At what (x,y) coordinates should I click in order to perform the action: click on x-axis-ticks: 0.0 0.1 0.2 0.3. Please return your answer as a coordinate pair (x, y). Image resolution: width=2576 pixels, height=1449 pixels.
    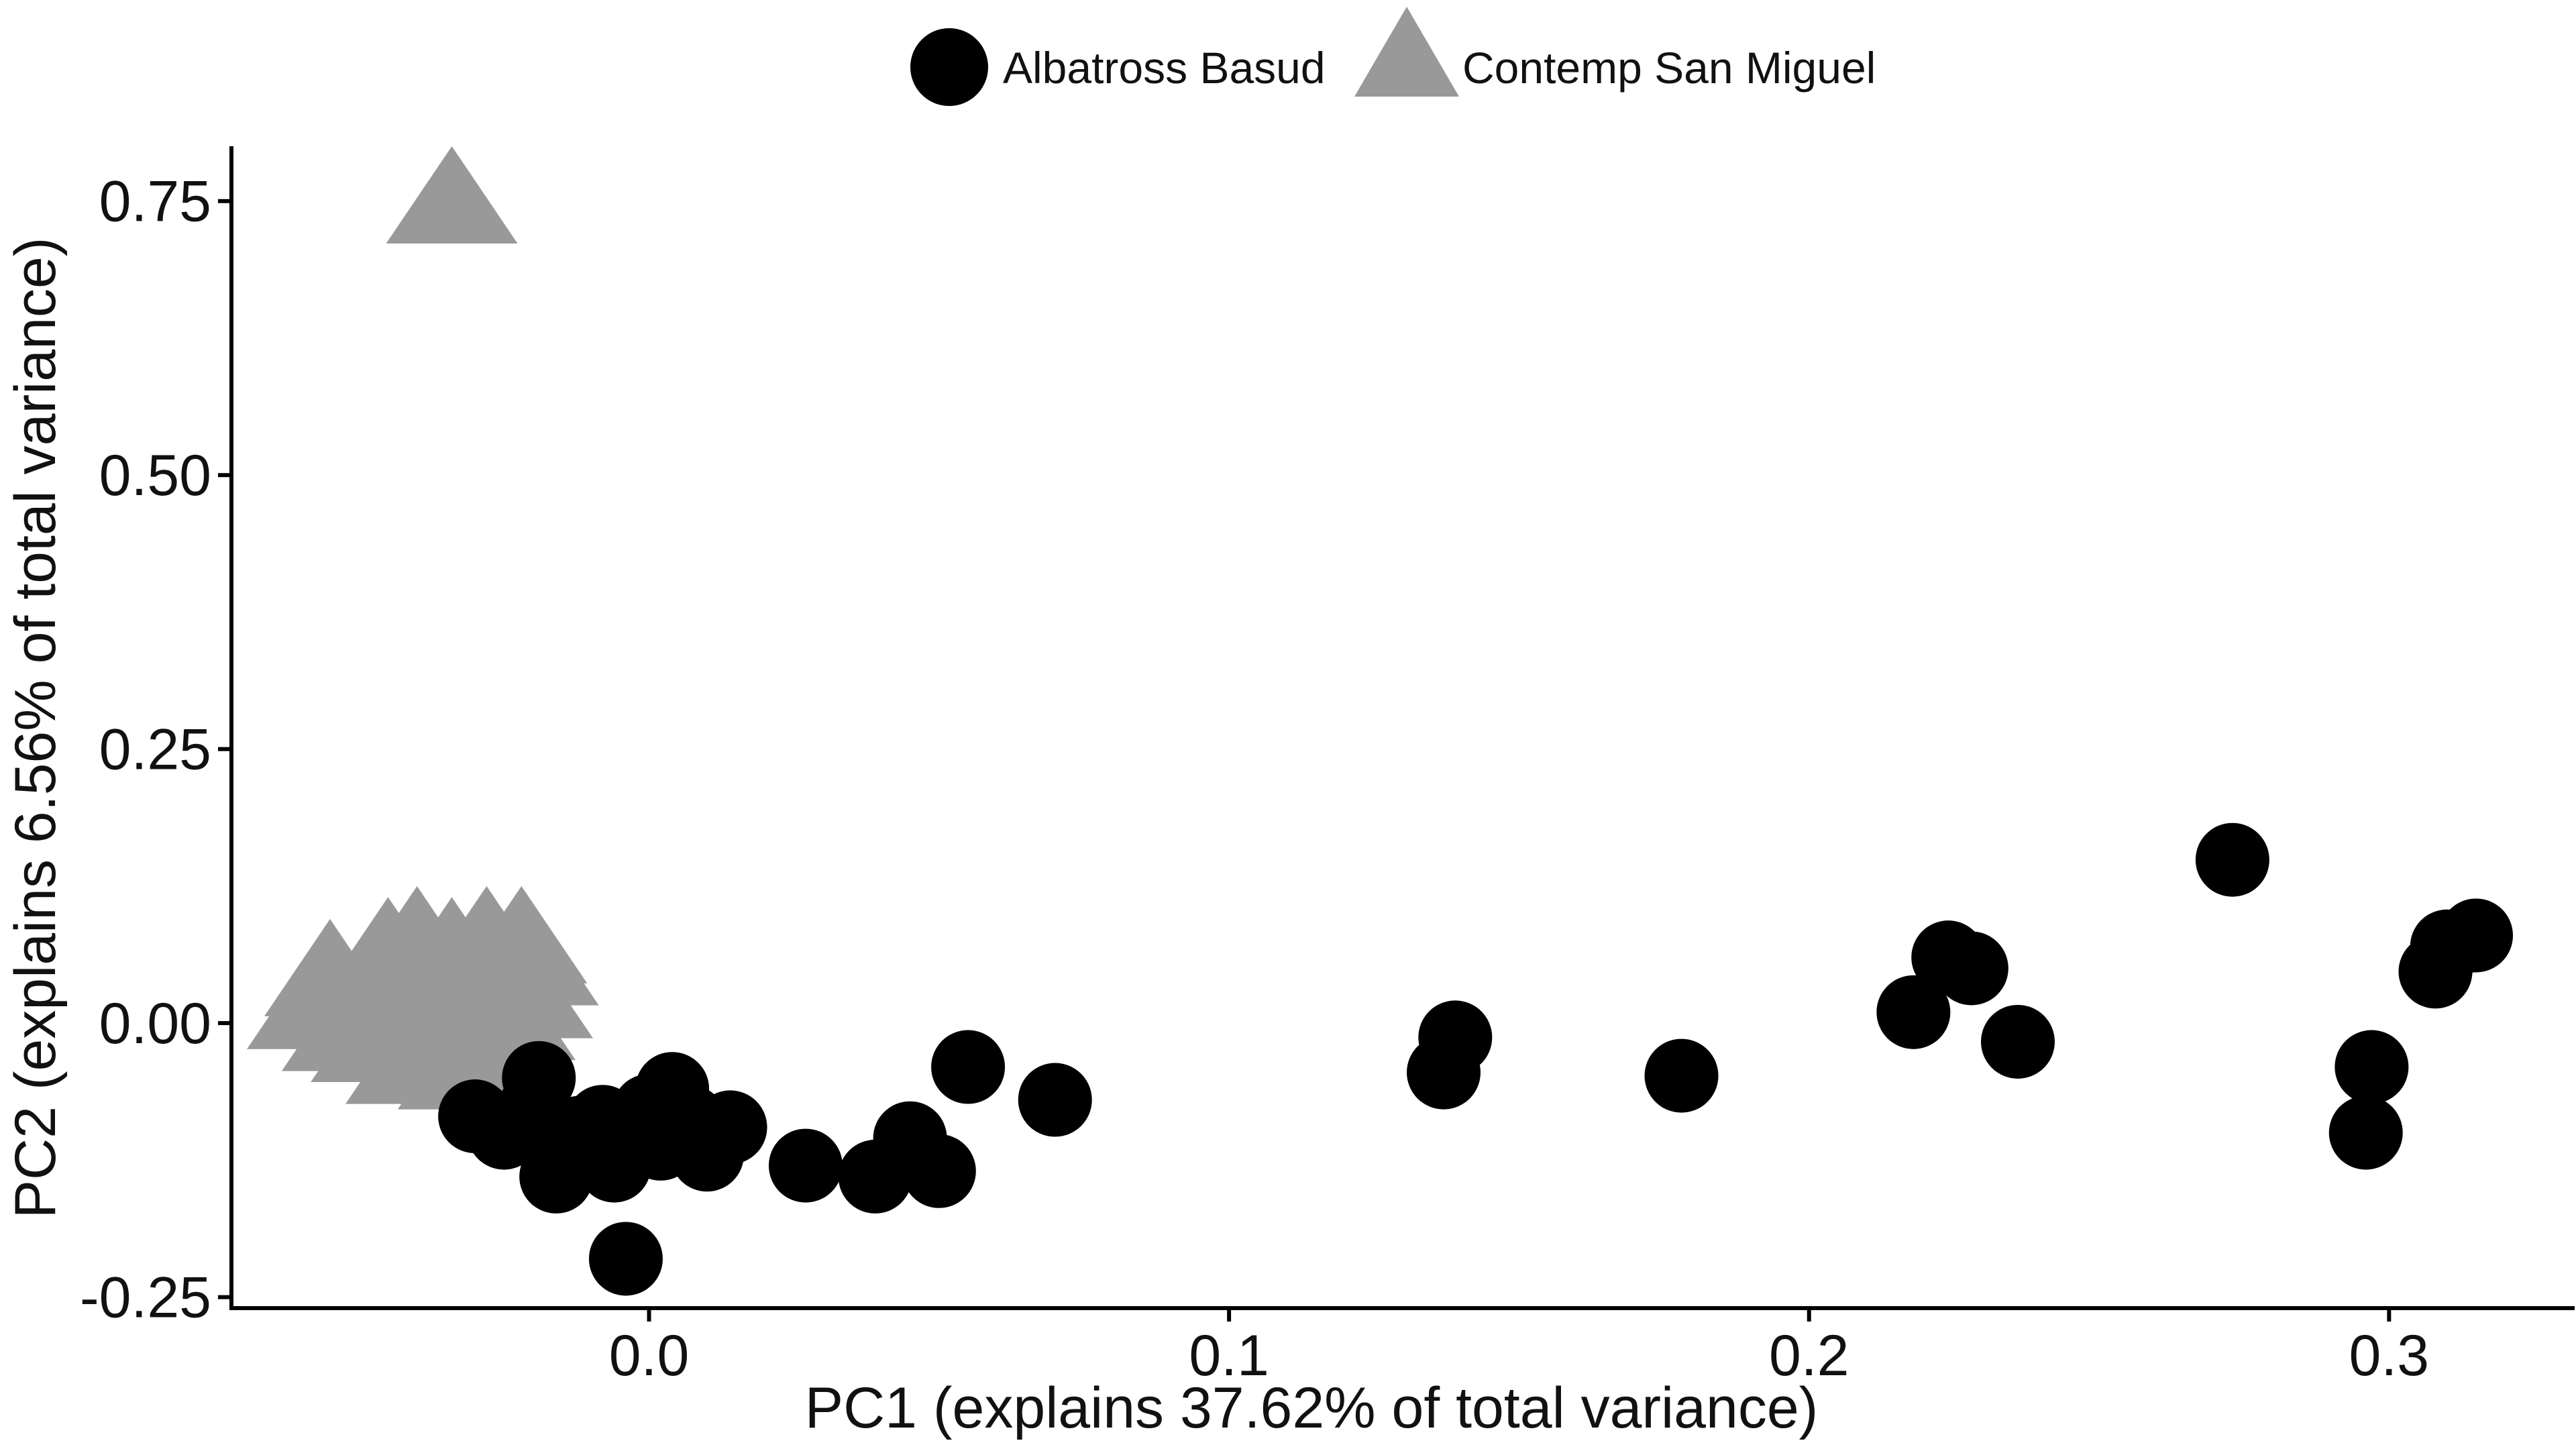
    Looking at the image, I should click on (1519, 1348).